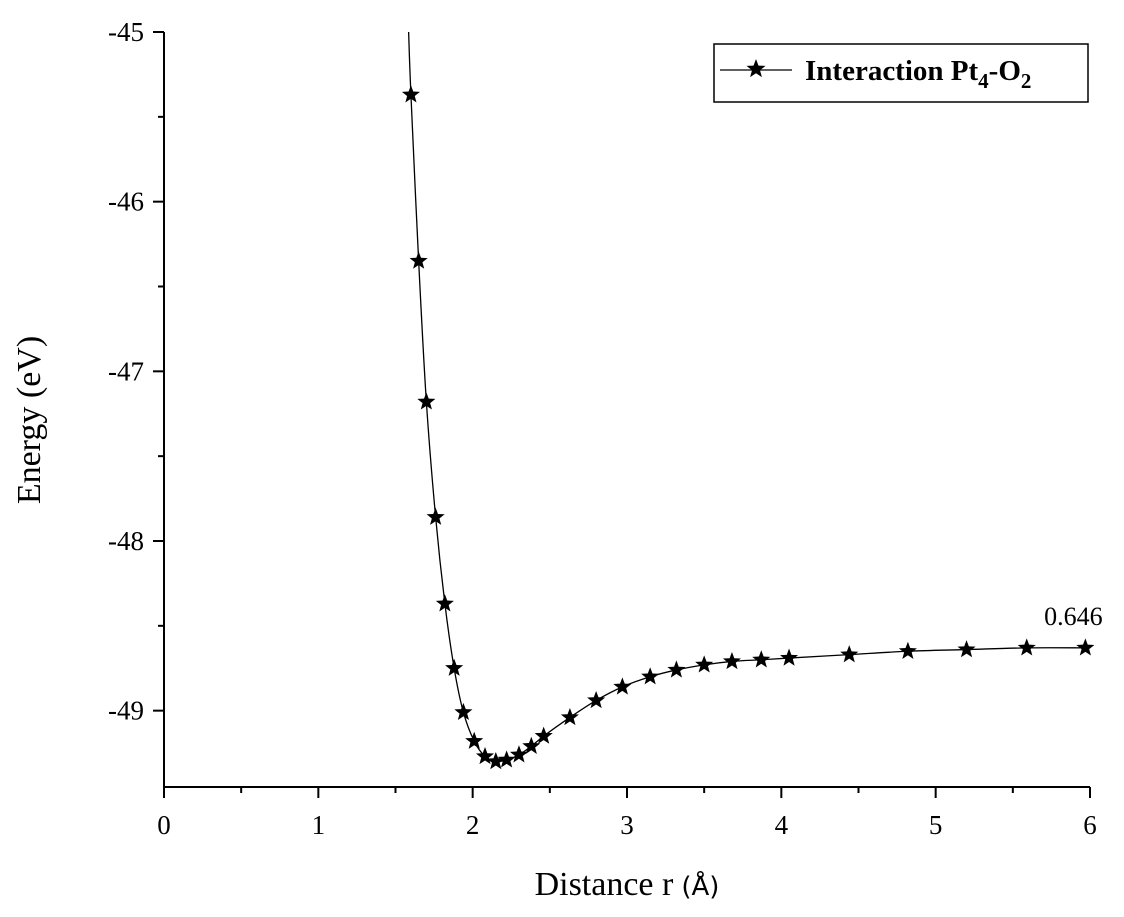 The image size is (1124, 917). I want to click on x-tick-label: 4, so click(782, 825).